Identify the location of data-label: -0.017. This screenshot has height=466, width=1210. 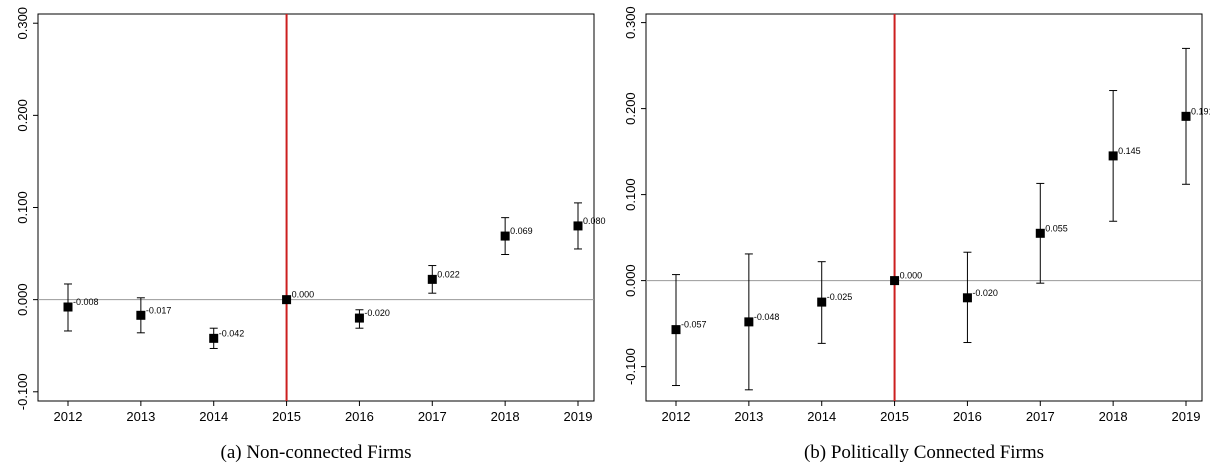
(159, 310).